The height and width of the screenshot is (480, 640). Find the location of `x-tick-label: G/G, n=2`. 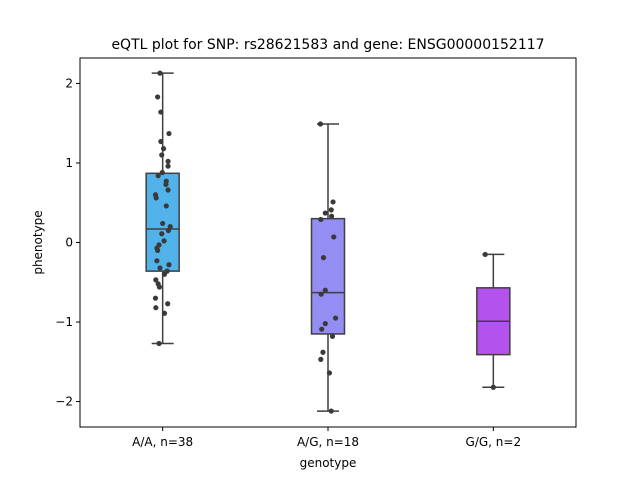

x-tick-label: G/G, n=2 is located at coordinates (494, 442).